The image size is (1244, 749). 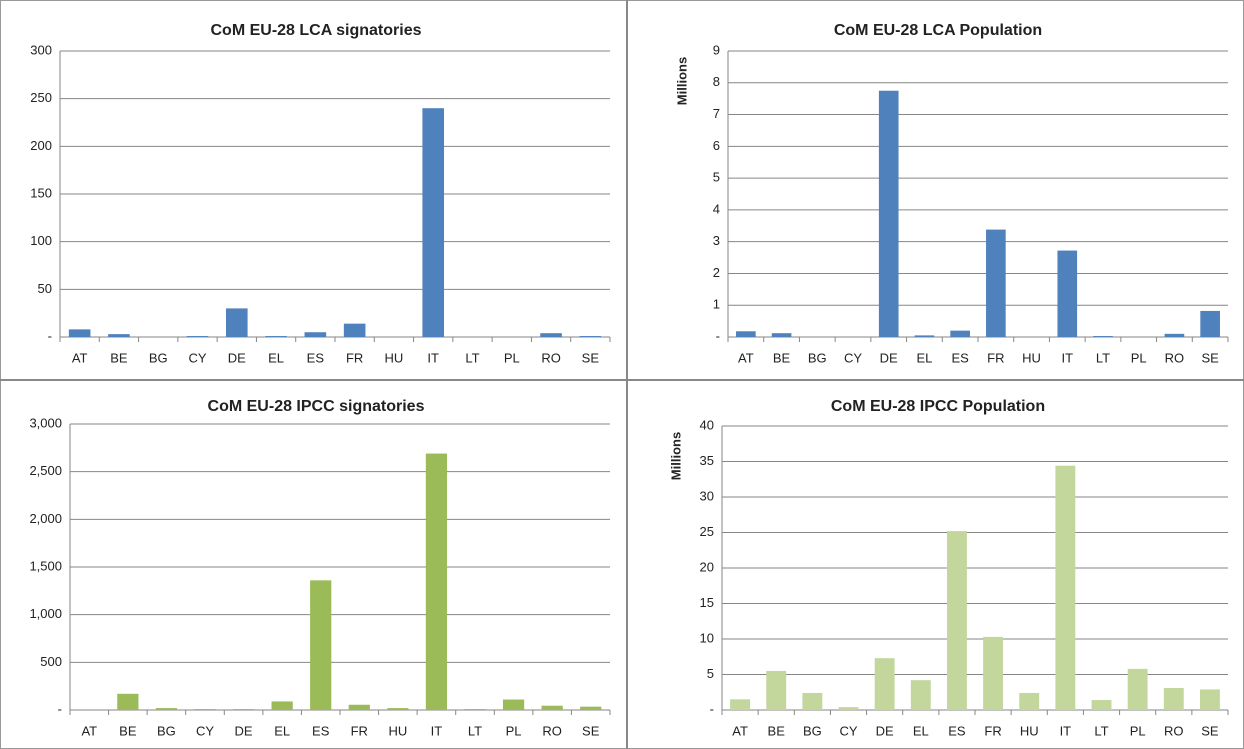 I want to click on y-tick-label: 7, so click(x=716, y=113).